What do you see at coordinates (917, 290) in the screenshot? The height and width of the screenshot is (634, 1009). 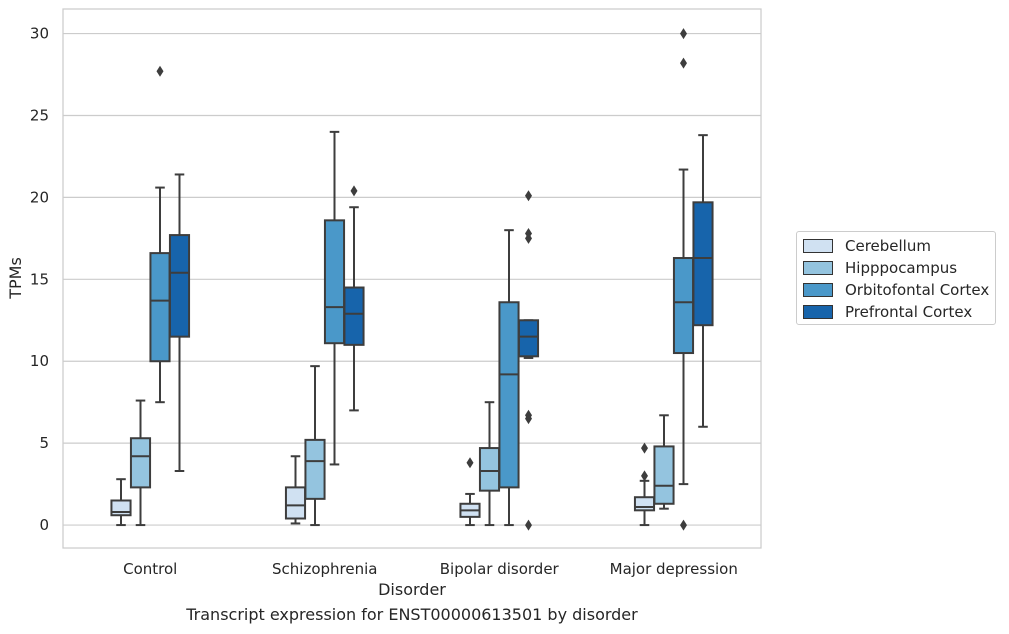 I see `legend-label: Orbitofontal Cortex` at bounding box center [917, 290].